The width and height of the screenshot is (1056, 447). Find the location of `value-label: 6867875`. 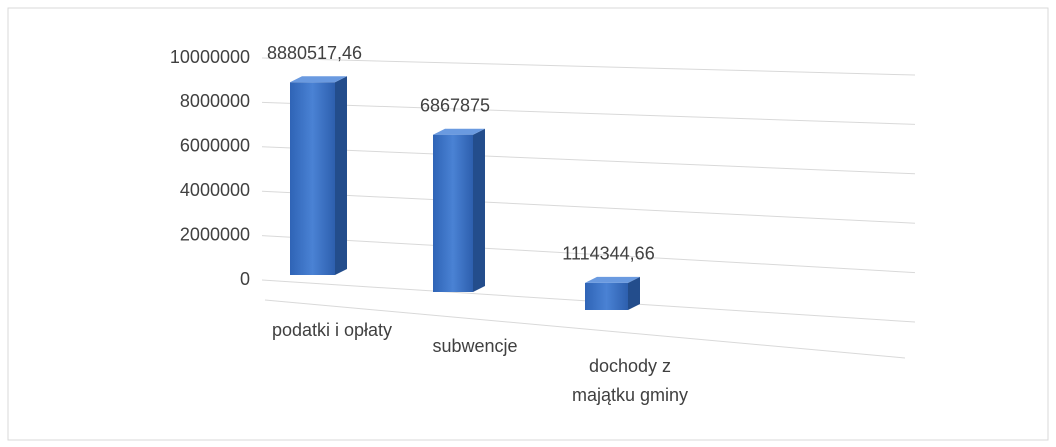

value-label: 6867875 is located at coordinates (455, 105).